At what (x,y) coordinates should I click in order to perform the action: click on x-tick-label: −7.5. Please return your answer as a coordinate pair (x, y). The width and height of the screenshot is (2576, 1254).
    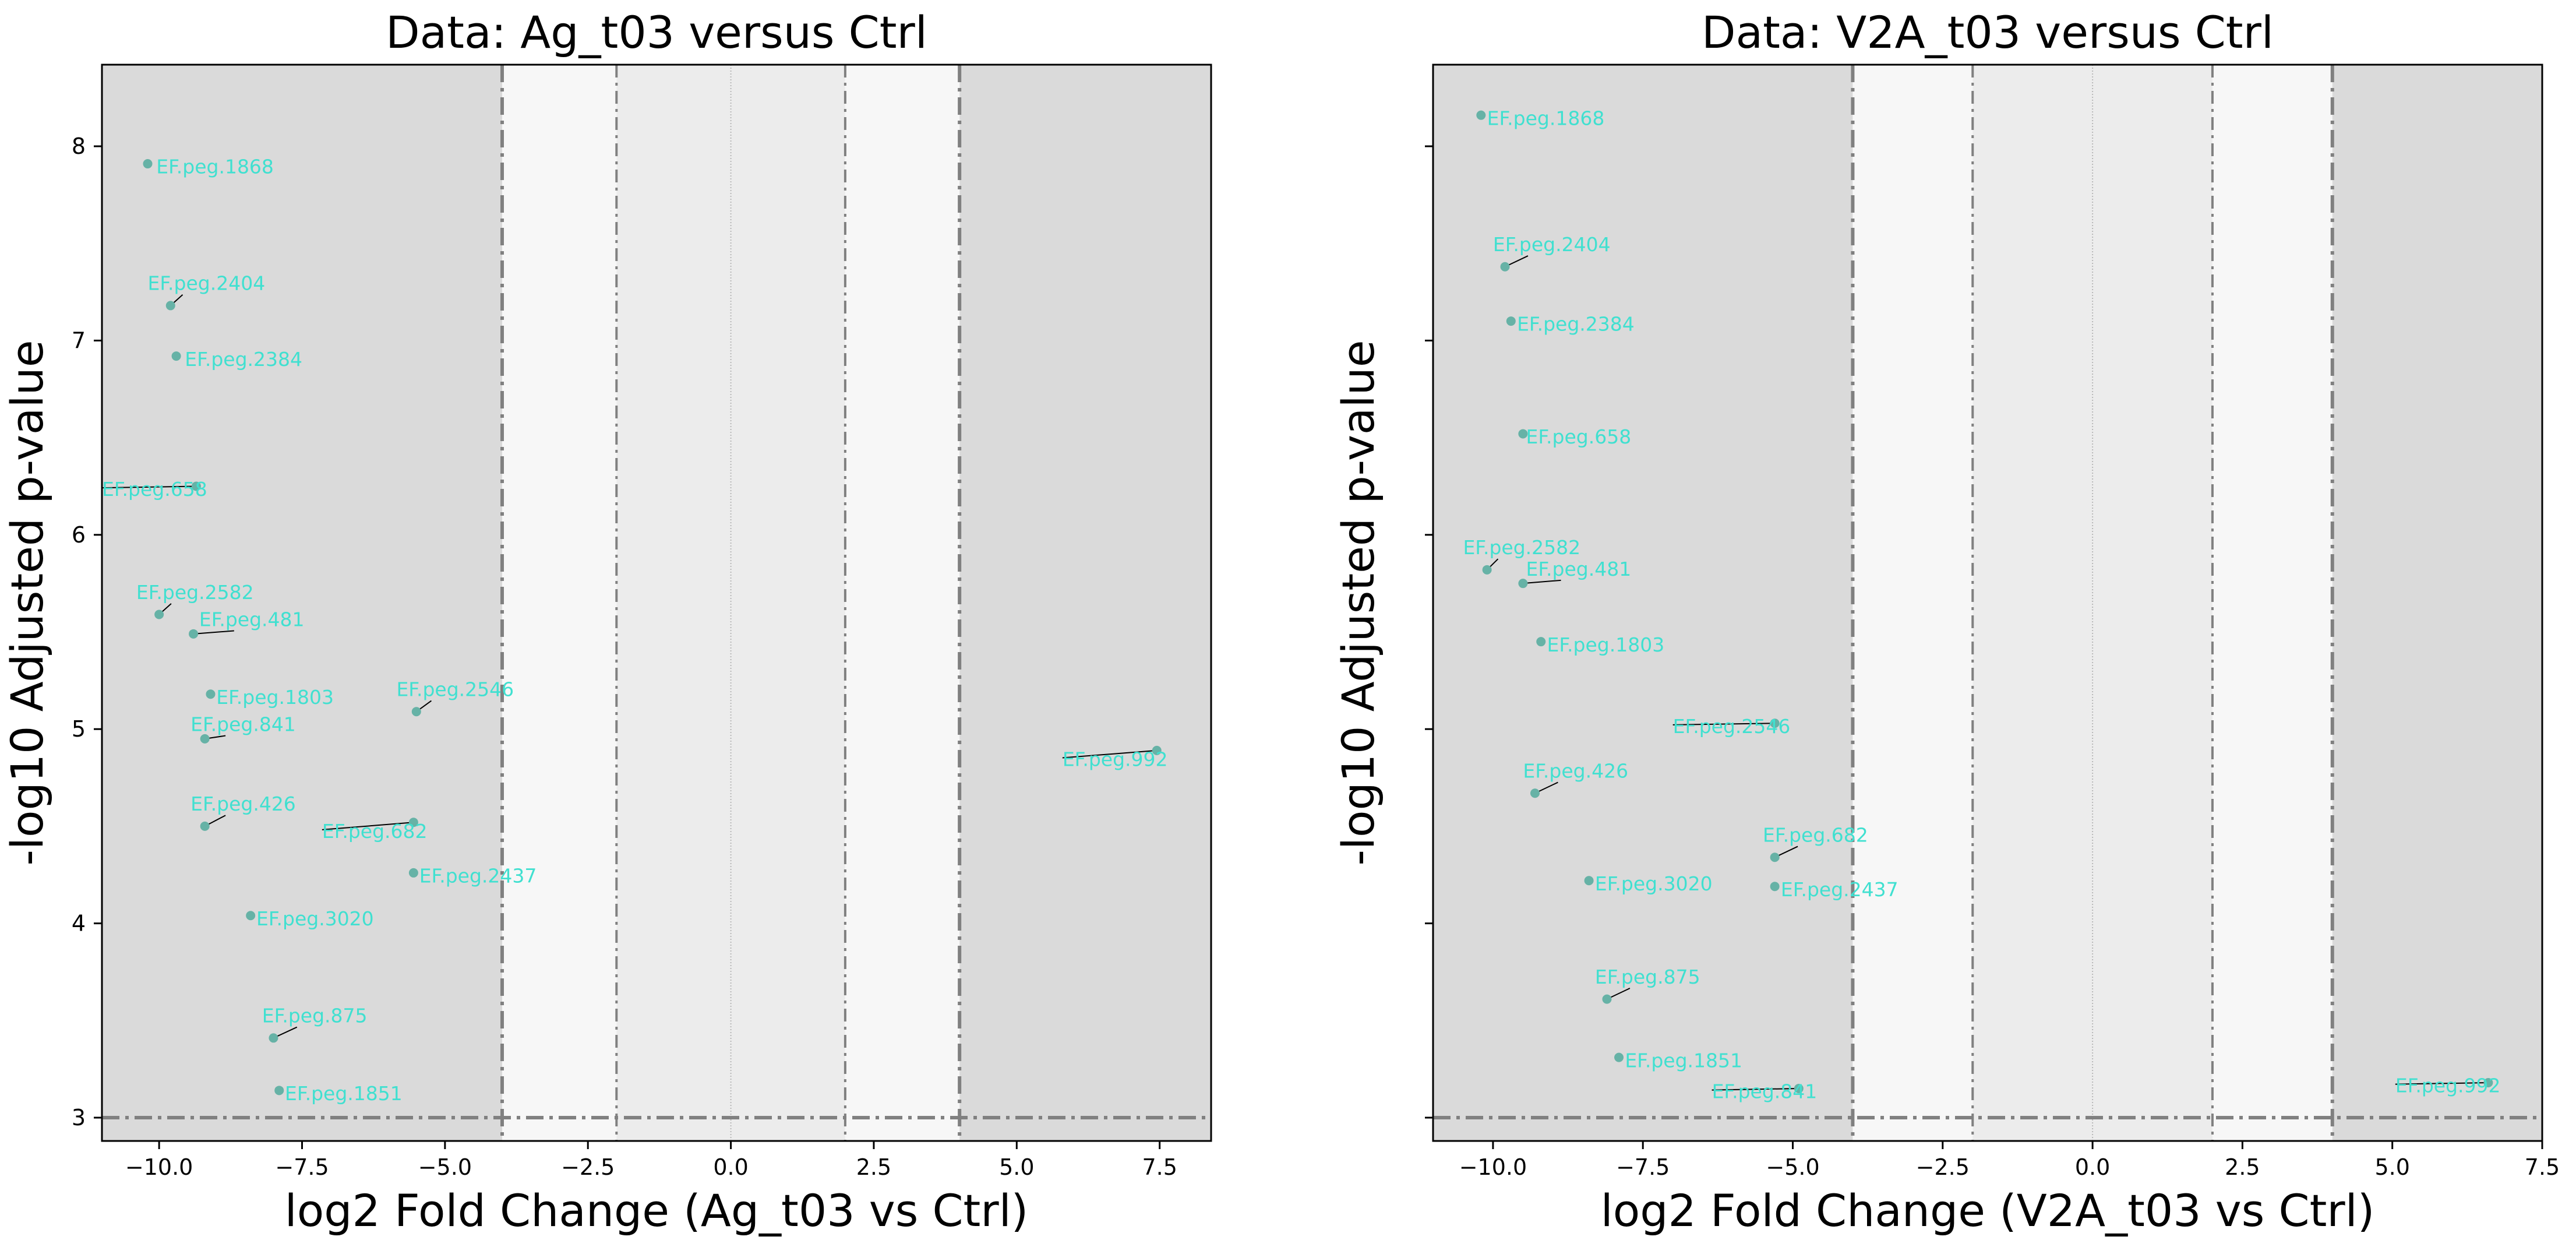
    Looking at the image, I should click on (1643, 1167).